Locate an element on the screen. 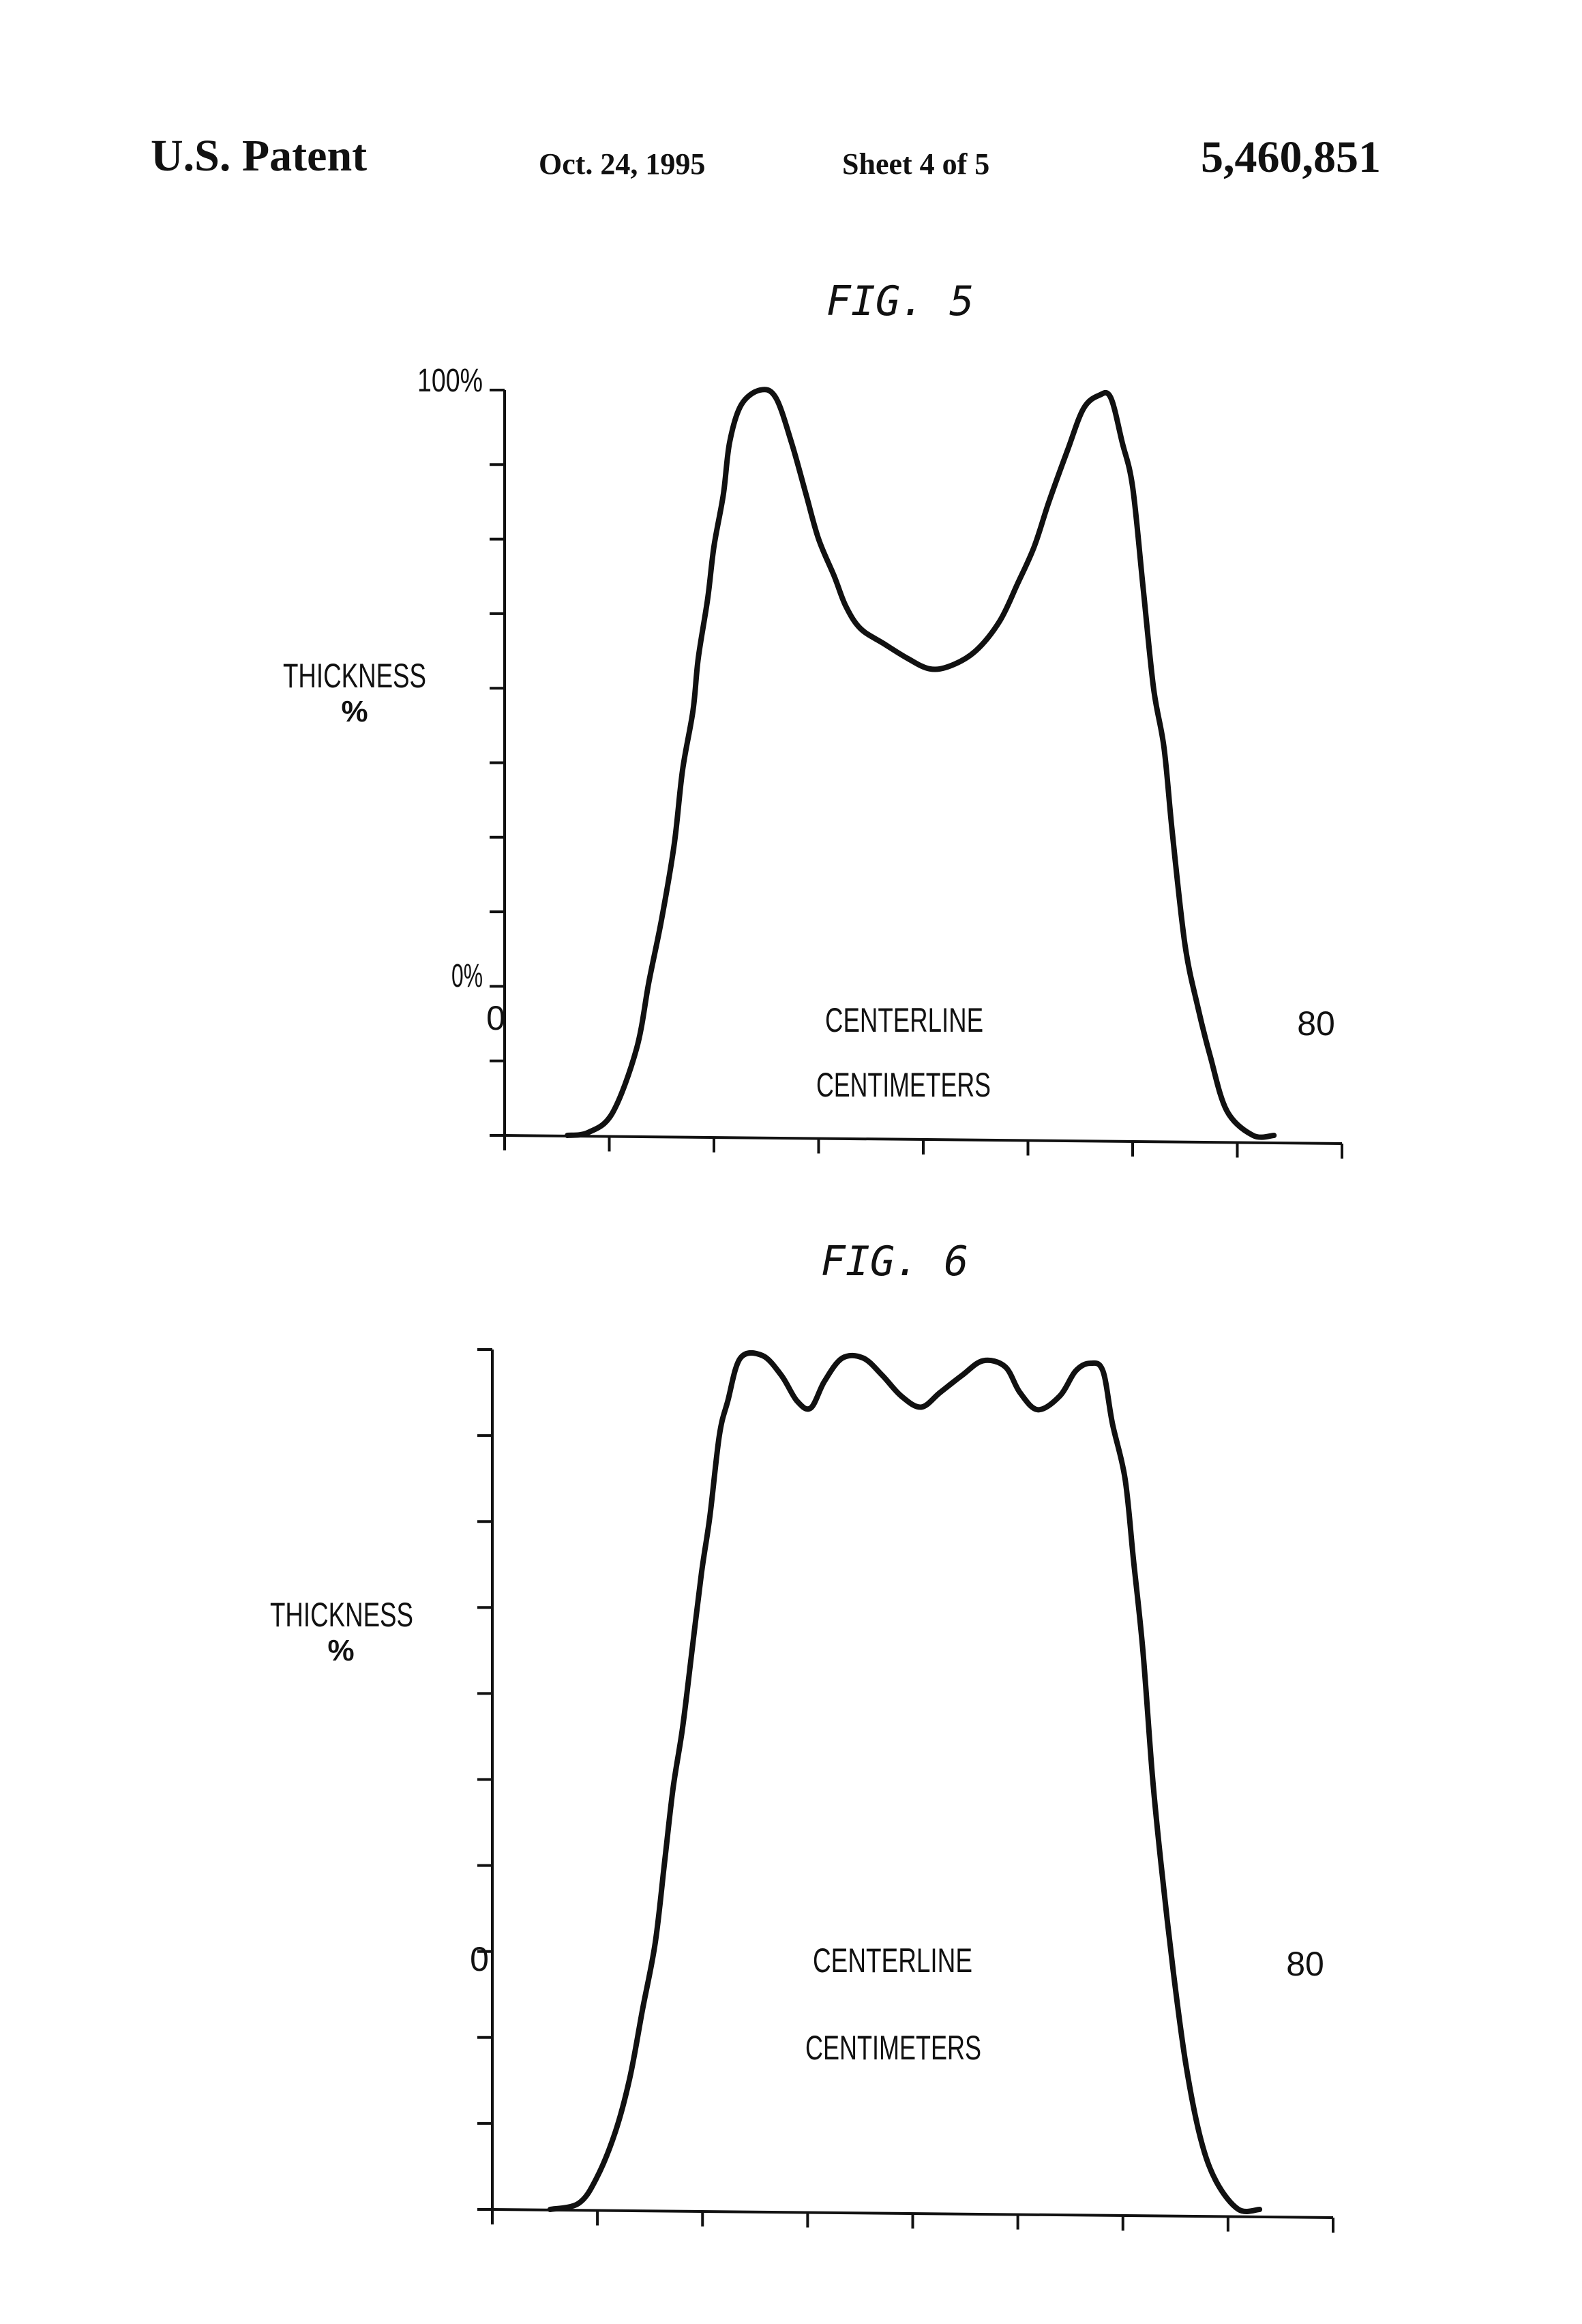 The height and width of the screenshot is (2324, 1582). chart-title: FIG. 6 is located at coordinates (895, 1261).